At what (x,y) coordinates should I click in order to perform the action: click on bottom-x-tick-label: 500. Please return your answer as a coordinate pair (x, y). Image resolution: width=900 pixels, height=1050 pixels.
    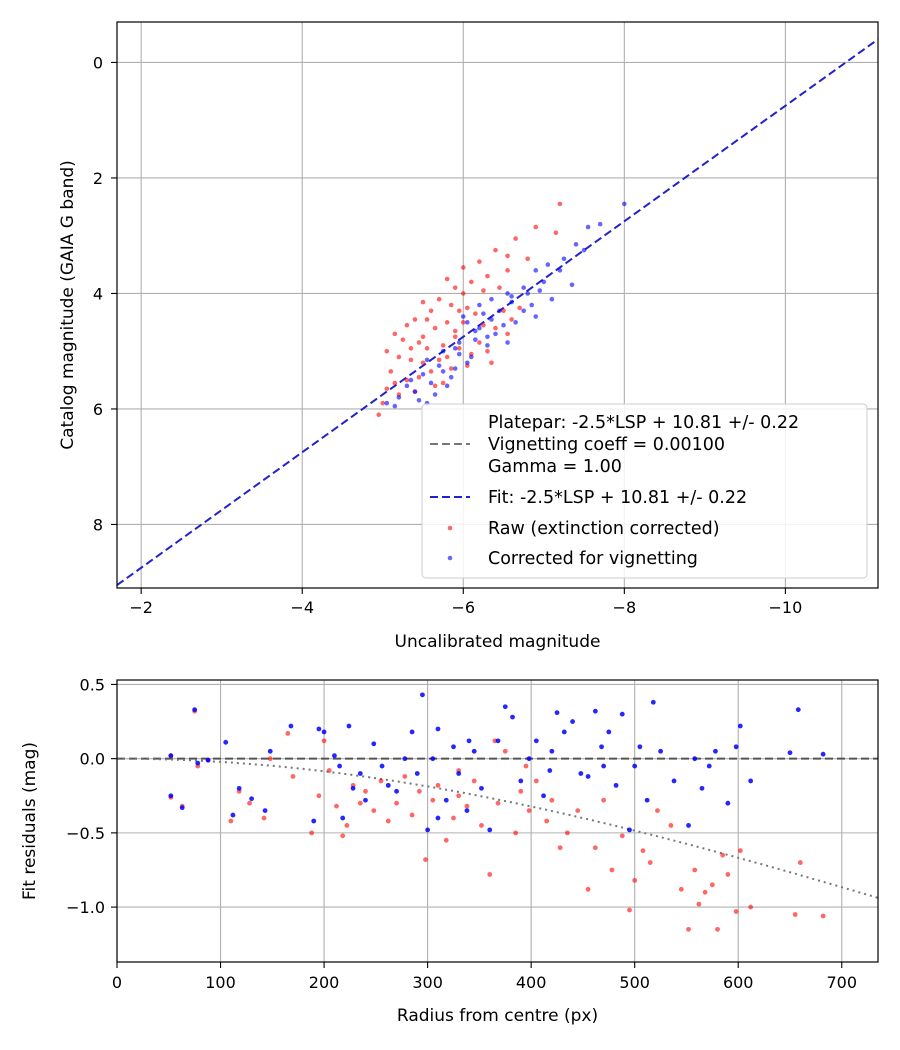
    Looking at the image, I should click on (634, 982).